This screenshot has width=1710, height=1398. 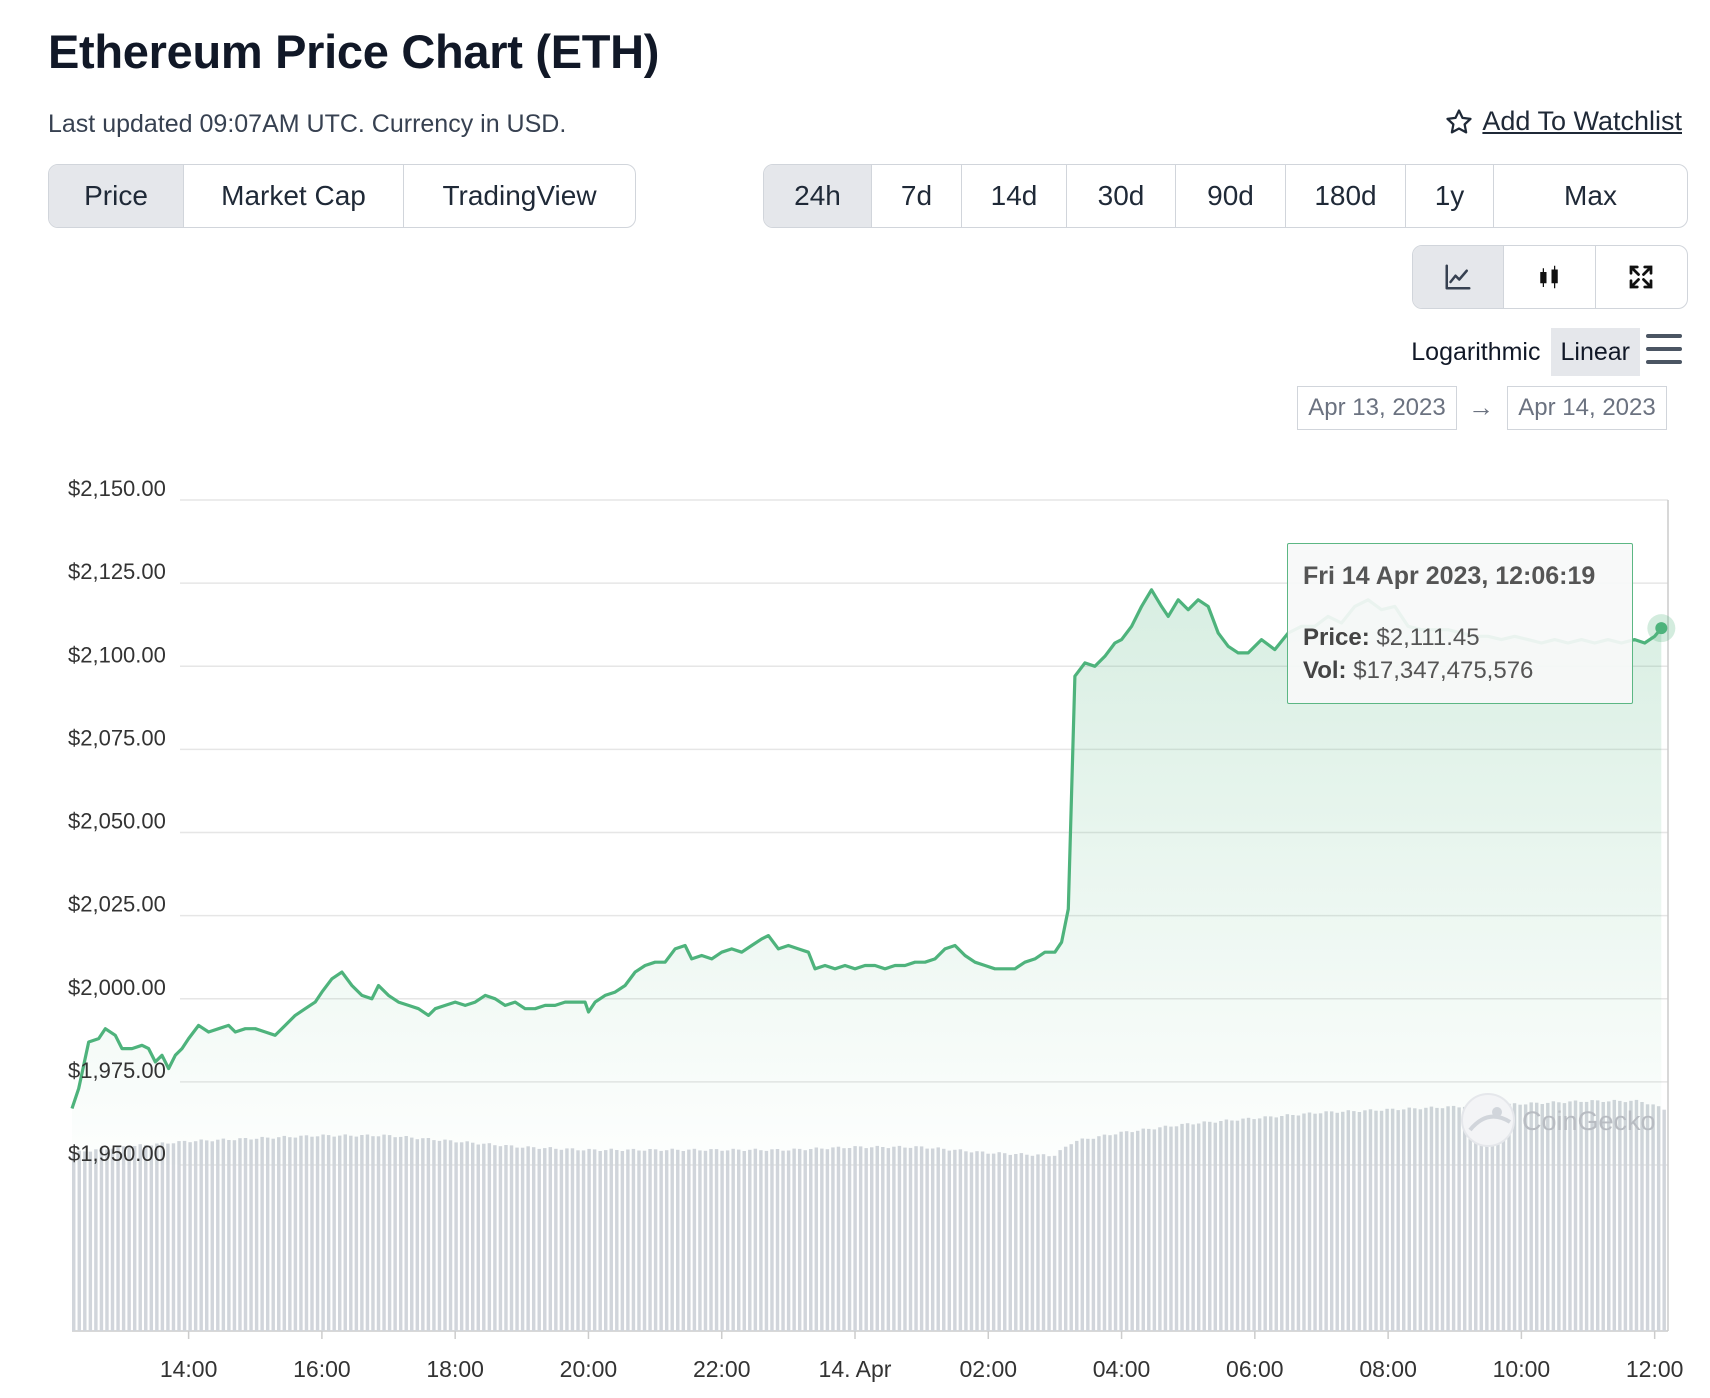 What do you see at coordinates (722, 1369) in the screenshot?
I see `x-tick-label: 22:00` at bounding box center [722, 1369].